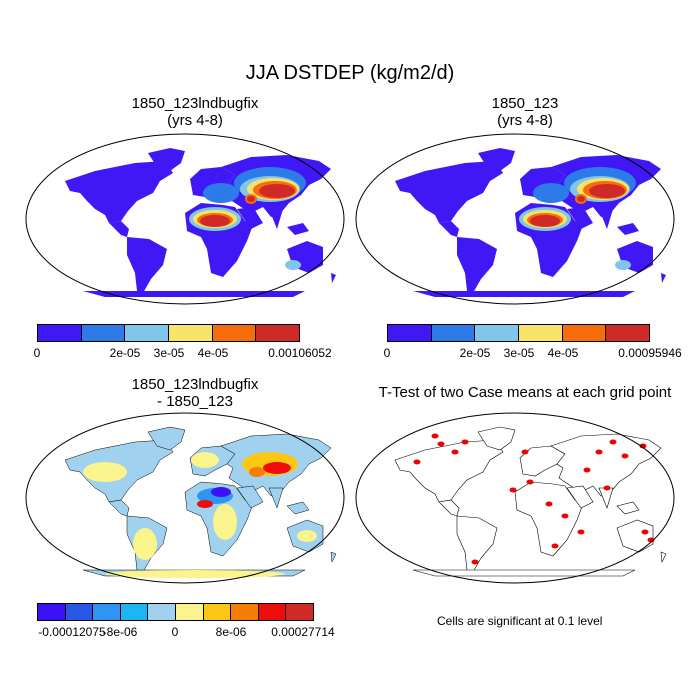 This screenshot has width=700, height=700. What do you see at coordinates (195, 384) in the screenshot?
I see `panel-title-line1: 1850_123lndbugfix` at bounding box center [195, 384].